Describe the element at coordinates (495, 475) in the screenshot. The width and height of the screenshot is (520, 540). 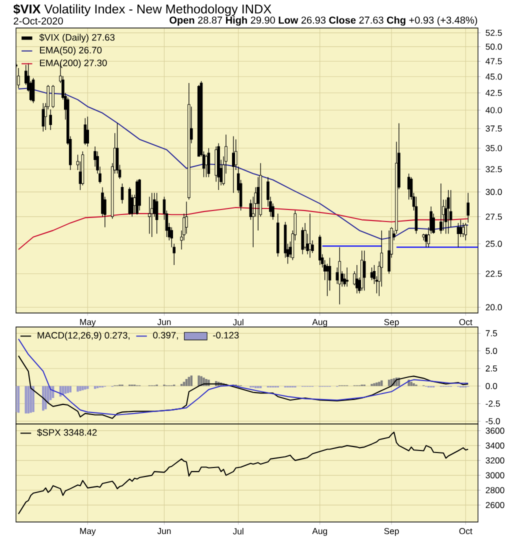
I see `y-tick-label: 3000` at that location.